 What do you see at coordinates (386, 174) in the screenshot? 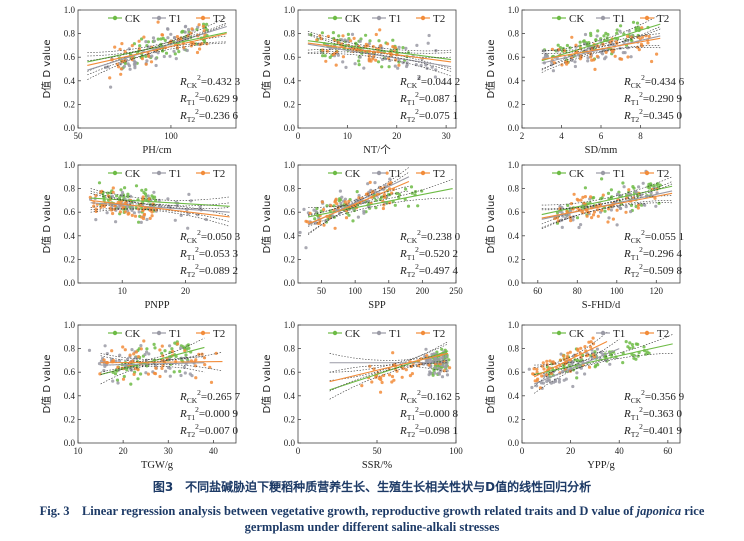
I see `legend: CK T1 T2` at bounding box center [386, 174].